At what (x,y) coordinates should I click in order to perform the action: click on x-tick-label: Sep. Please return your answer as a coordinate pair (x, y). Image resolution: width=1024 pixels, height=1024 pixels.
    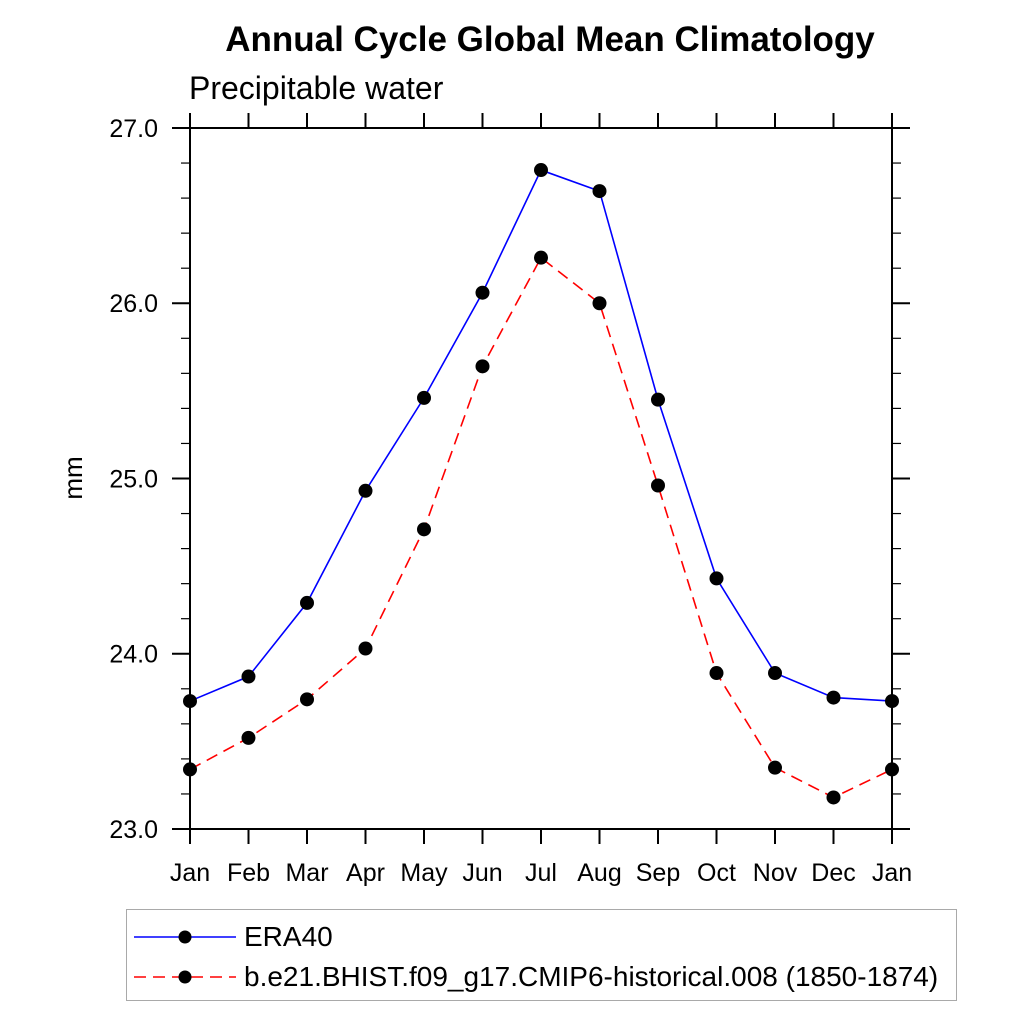
    Looking at the image, I should click on (658, 873).